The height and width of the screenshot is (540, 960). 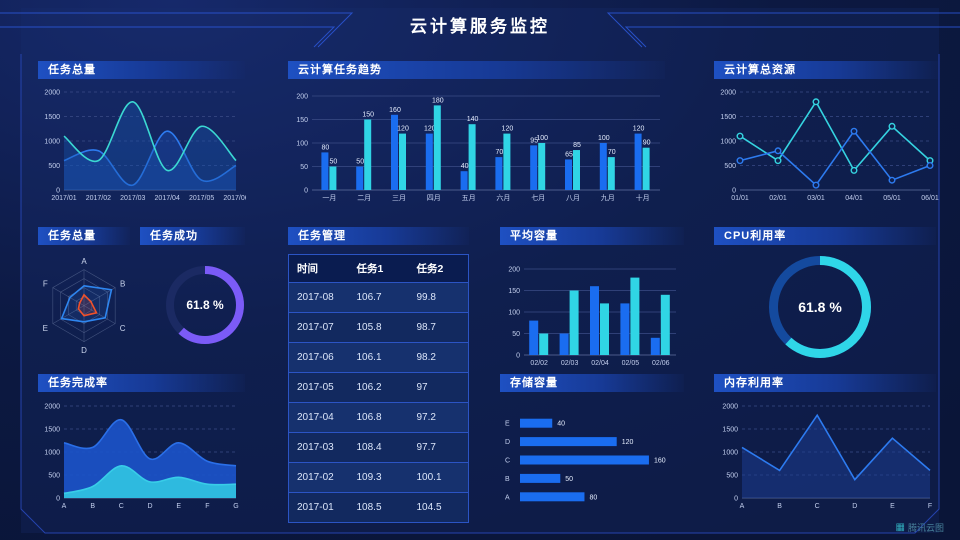 I want to click on x-tick-label: 02/03, so click(x=570, y=363).